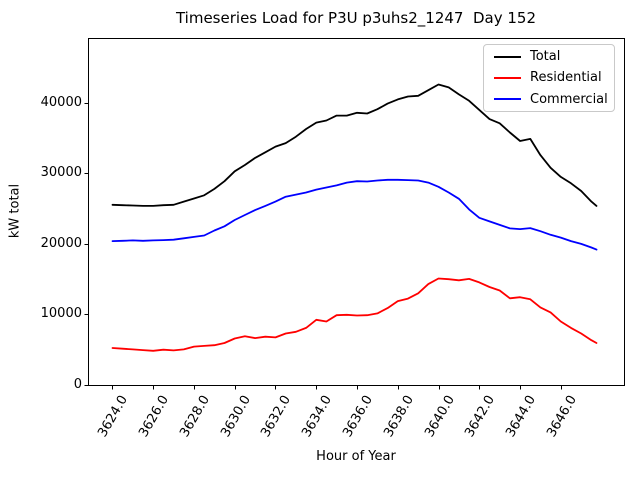 The width and height of the screenshot is (640, 480). Describe the element at coordinates (507, 77) in the screenshot. I see `legend-line-sample-residential` at that location.